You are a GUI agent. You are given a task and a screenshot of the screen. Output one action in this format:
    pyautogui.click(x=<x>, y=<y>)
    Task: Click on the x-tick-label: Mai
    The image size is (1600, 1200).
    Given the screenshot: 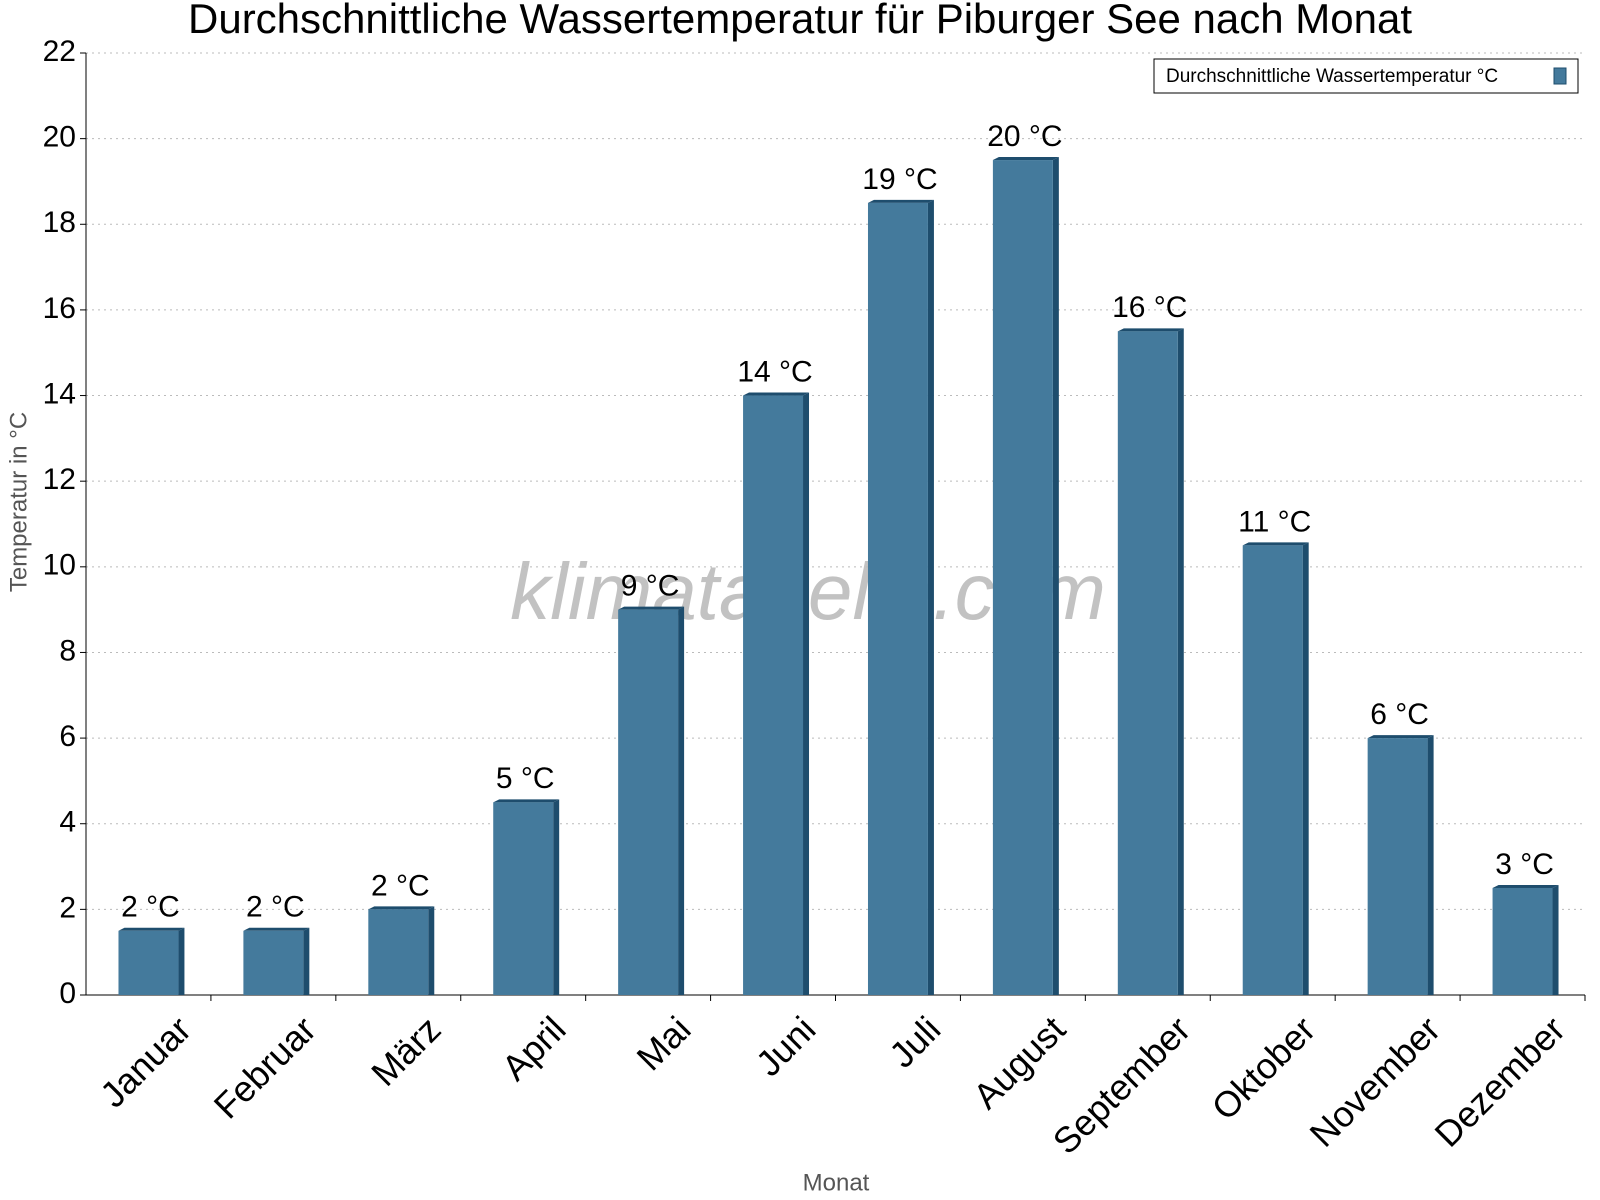 What is the action you would take?
    pyautogui.click(x=663, y=1043)
    